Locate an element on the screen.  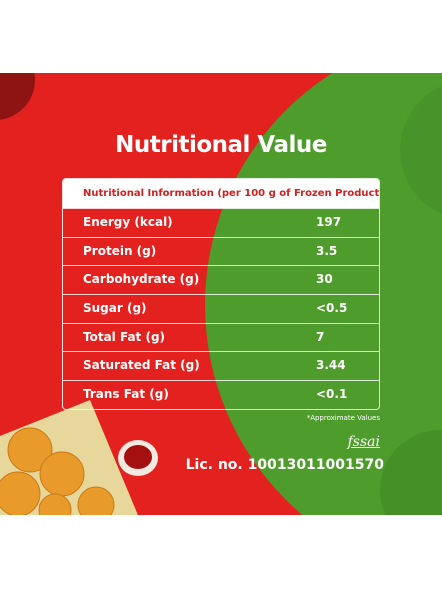
amount: 197 is located at coordinates (329, 222).